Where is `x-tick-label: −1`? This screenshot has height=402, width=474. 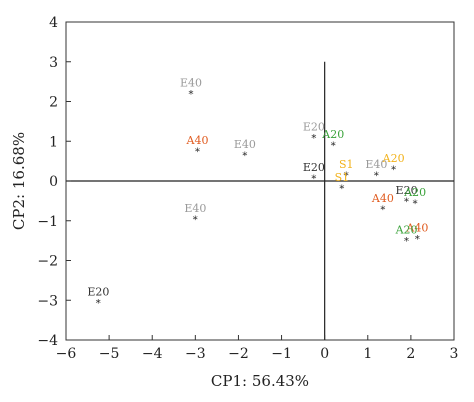
x-tick-label: −1 is located at coordinates (281, 354).